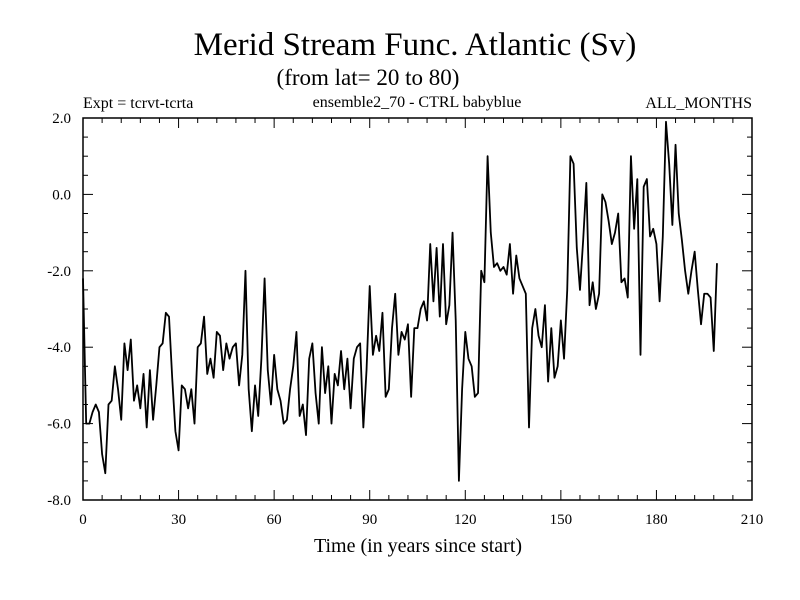 Image resolution: width=800 pixels, height=600 pixels. What do you see at coordinates (274, 520) in the screenshot?
I see `x-tick-label: 60` at bounding box center [274, 520].